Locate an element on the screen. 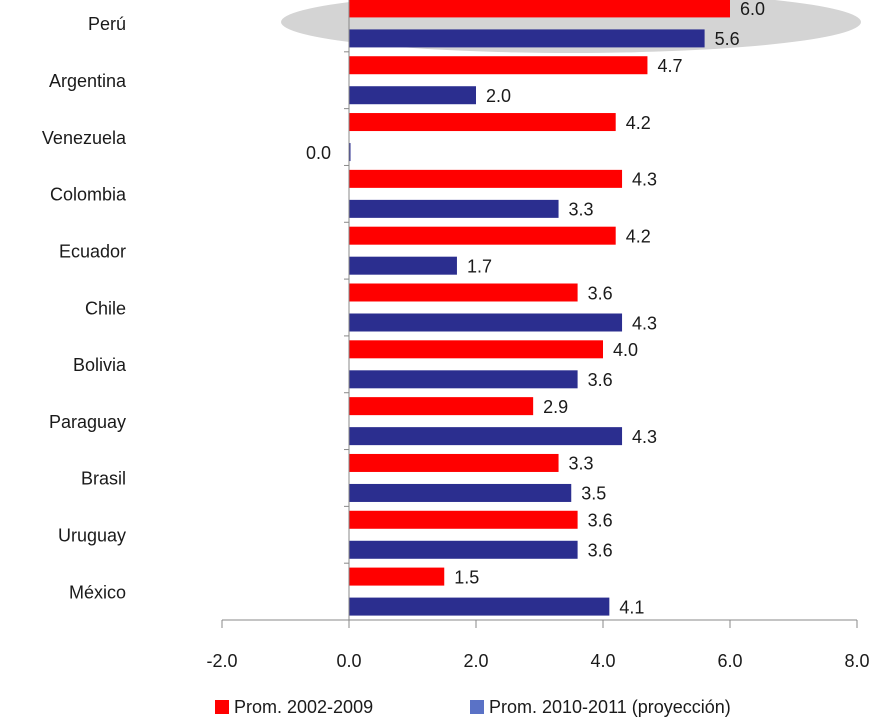 The image size is (876, 721). x-tick-label: 8.0 is located at coordinates (856, 661).